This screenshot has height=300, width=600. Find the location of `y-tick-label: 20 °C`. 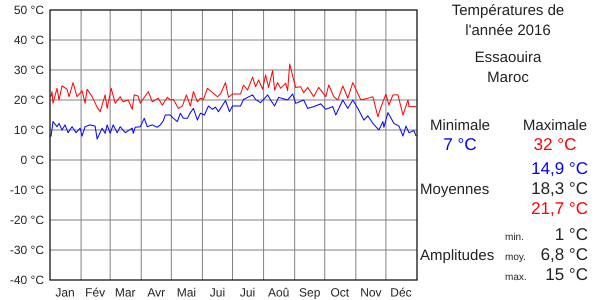

y-tick-label: 20 °C is located at coordinates (29, 99).